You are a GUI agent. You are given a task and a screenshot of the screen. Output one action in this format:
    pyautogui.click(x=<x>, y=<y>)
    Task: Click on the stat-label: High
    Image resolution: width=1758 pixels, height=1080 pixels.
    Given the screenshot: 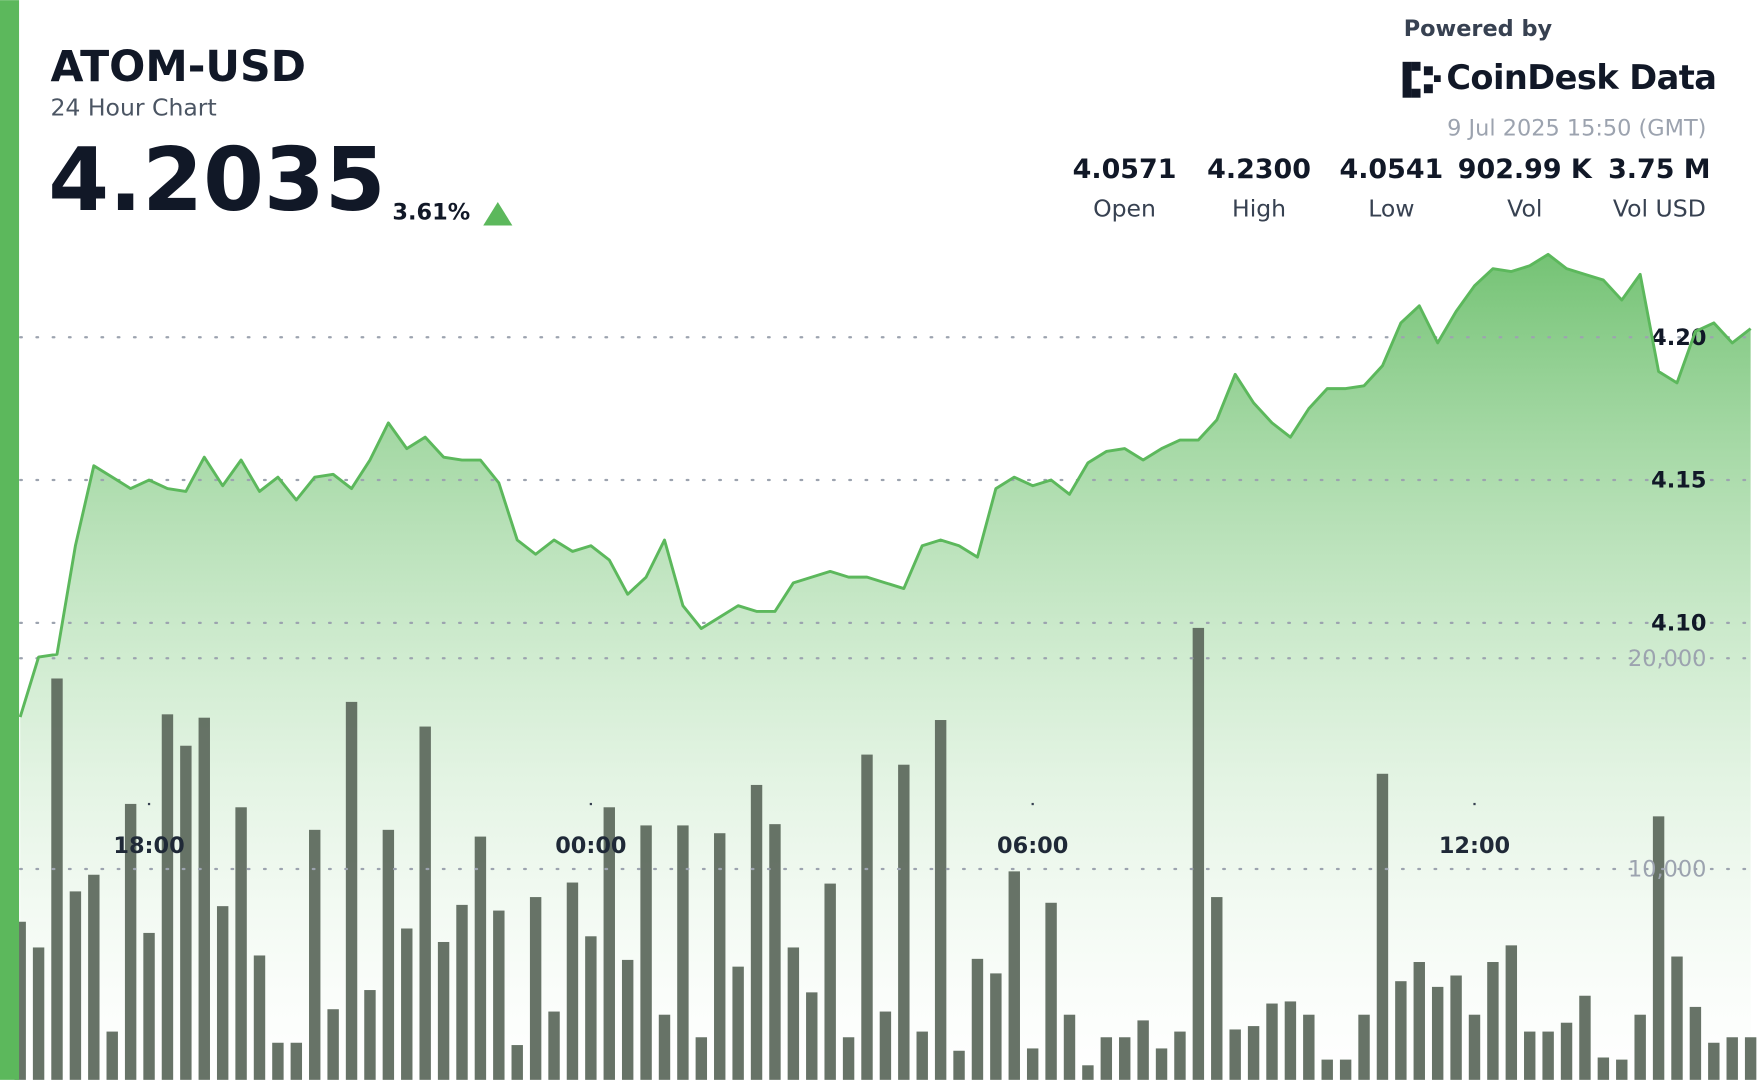 What is the action you would take?
    pyautogui.click(x=1259, y=208)
    